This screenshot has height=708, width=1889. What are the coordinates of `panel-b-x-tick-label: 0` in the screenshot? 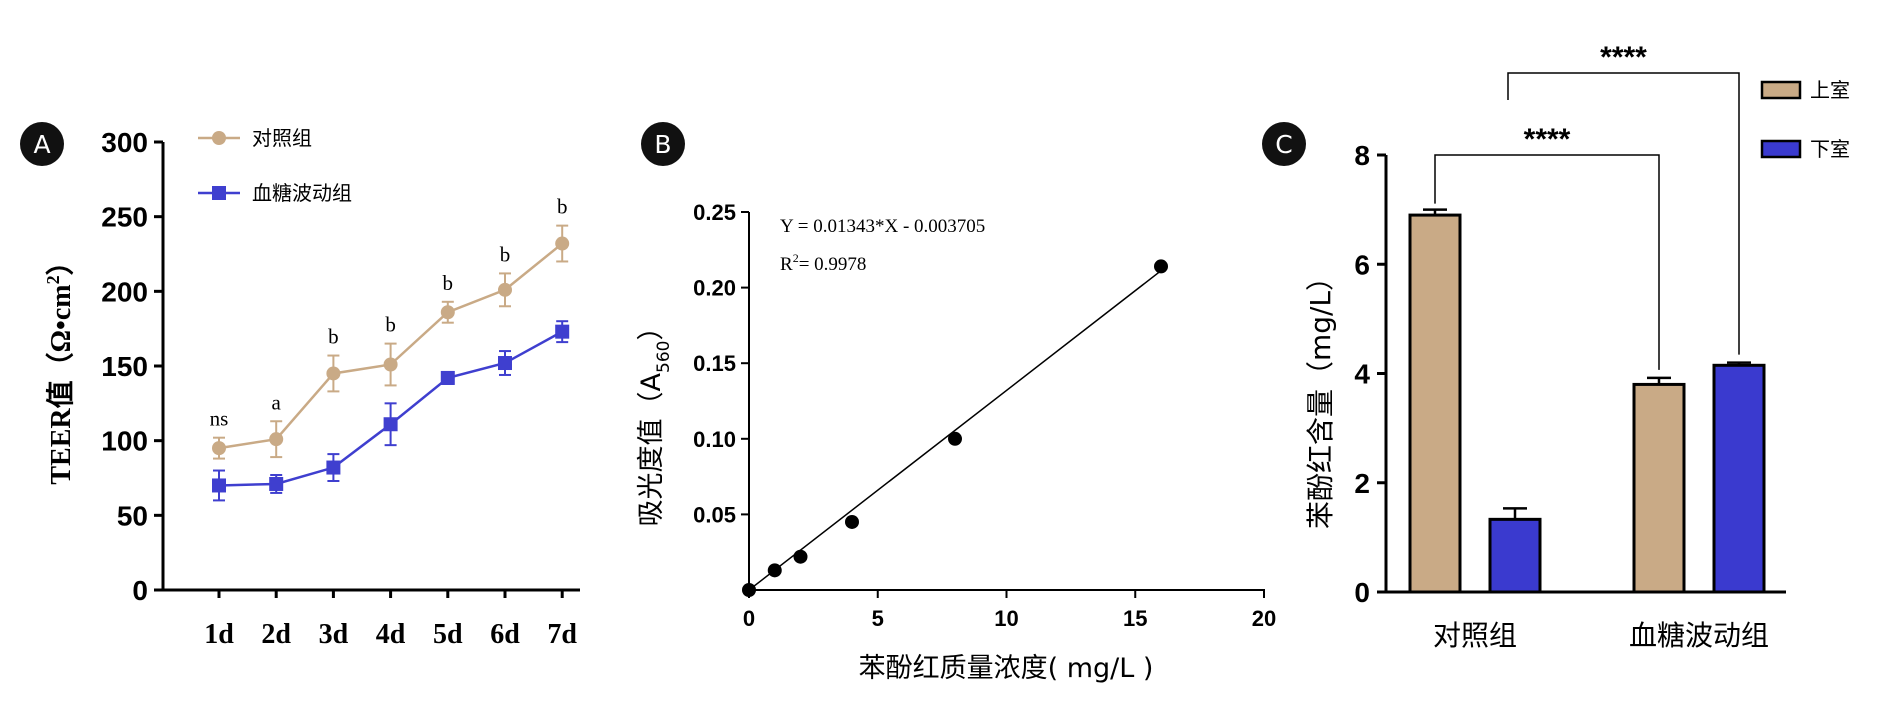 It's located at (749, 618).